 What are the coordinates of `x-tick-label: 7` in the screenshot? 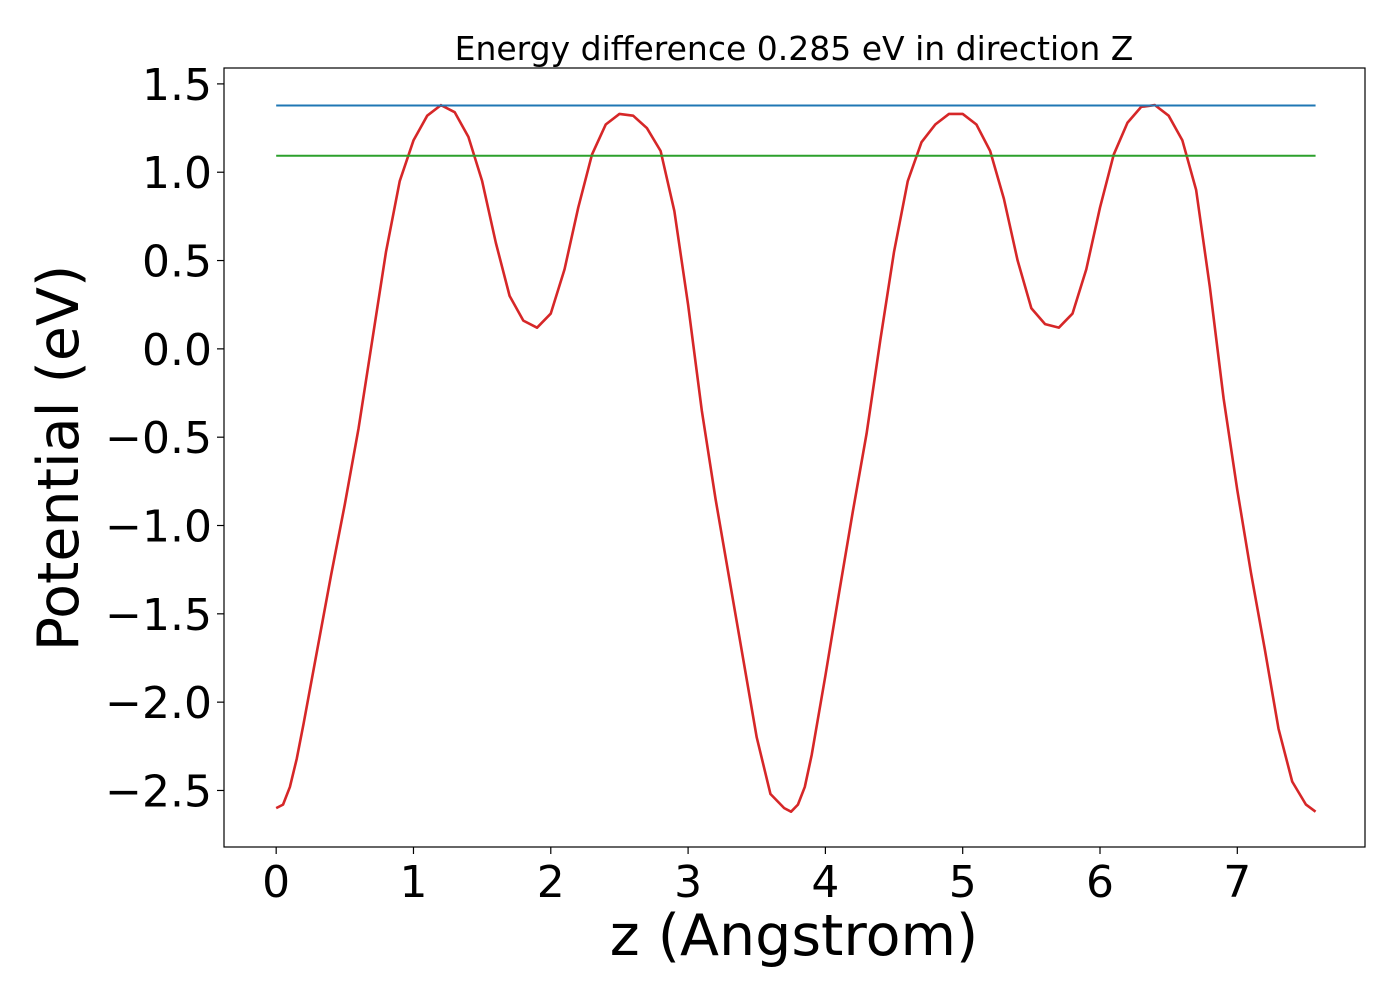 It's located at (1237, 882).